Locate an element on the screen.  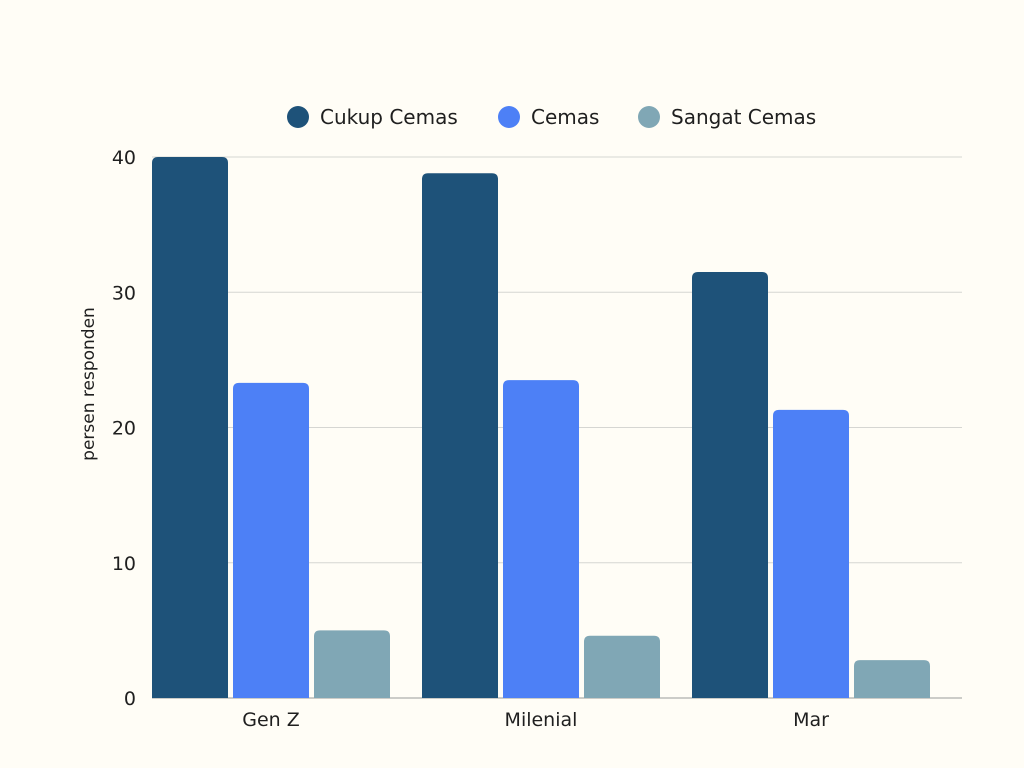
y-axis-ticks: 0 10 20 30 40 is located at coordinates (124, 428).